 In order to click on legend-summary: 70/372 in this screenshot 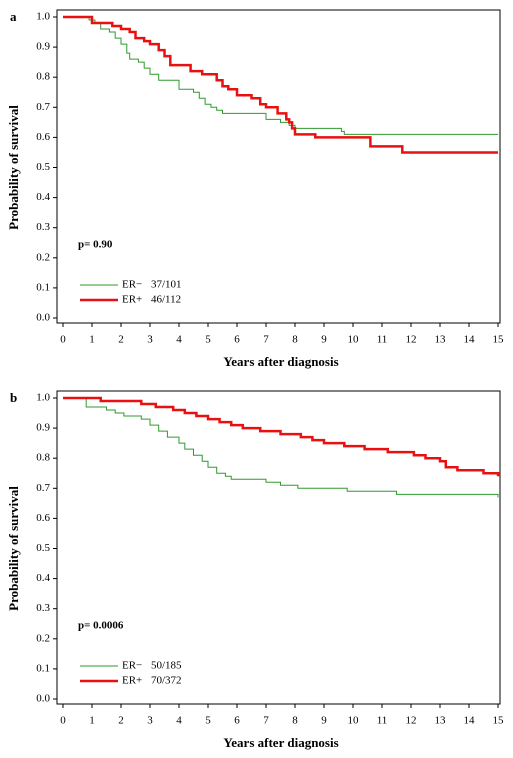, I will do `click(166, 681)`.